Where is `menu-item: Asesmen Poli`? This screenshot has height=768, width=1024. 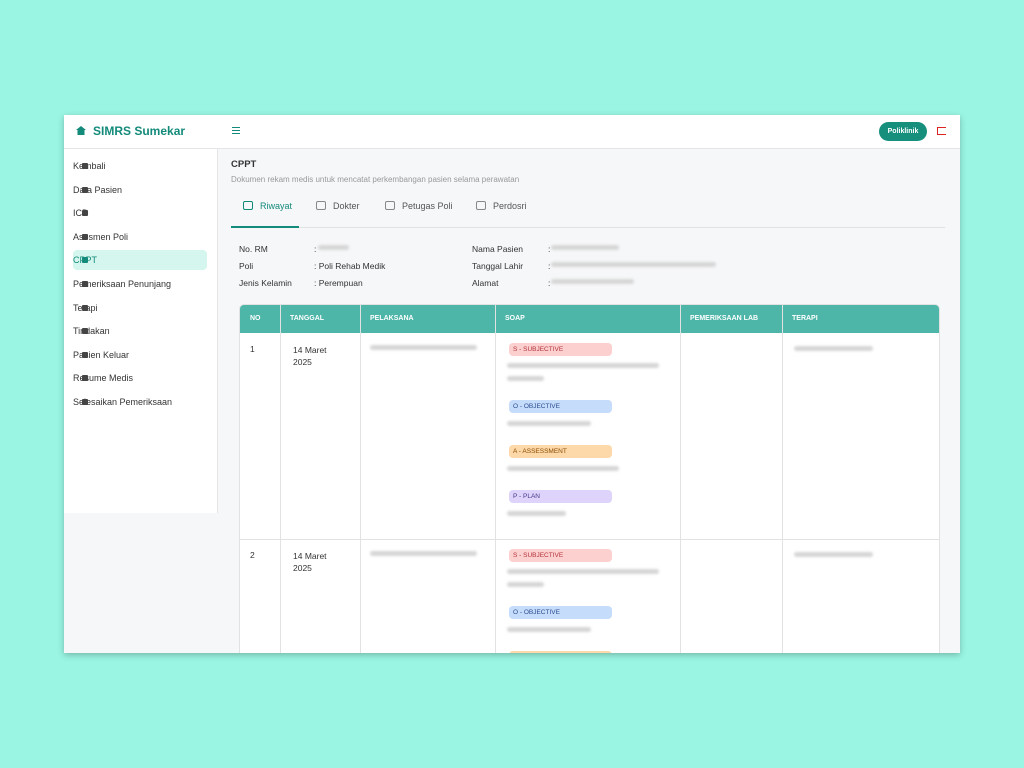 menu-item: Asesmen Poli is located at coordinates (140, 237).